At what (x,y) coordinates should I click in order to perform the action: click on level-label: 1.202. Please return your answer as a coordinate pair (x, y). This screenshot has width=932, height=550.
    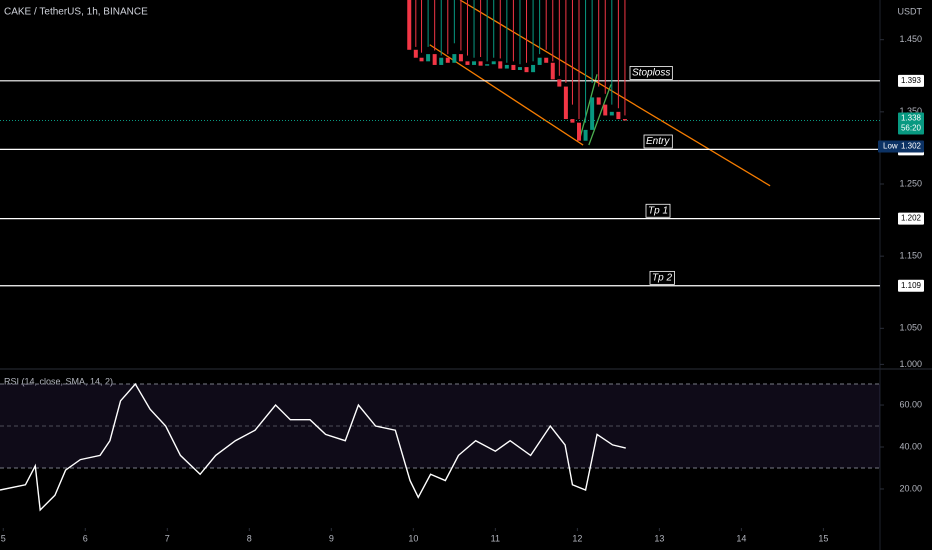
    Looking at the image, I should click on (911, 218).